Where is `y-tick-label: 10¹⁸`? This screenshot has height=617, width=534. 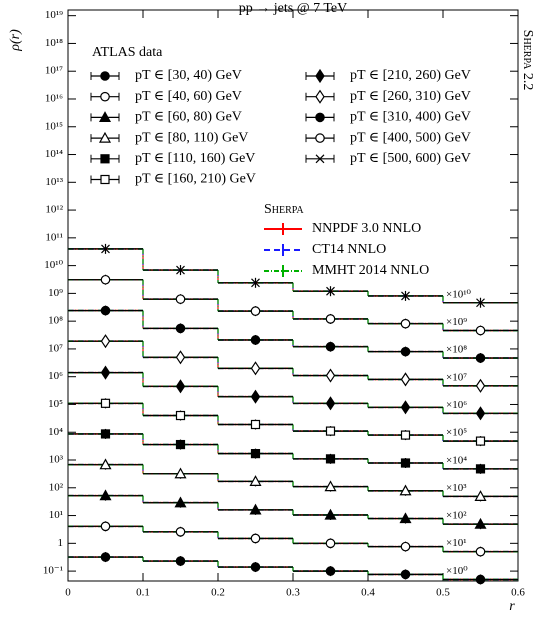
y-tick-label: 10¹⁸ is located at coordinates (54, 43).